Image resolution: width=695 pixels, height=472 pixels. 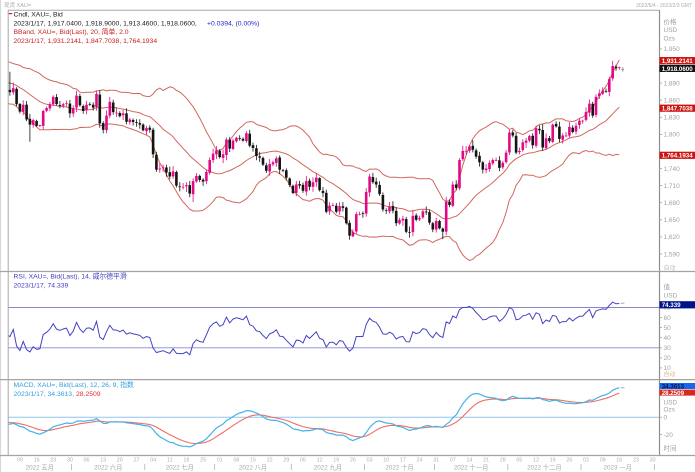 I want to click on svg-text: 价格, so click(x=671, y=21).